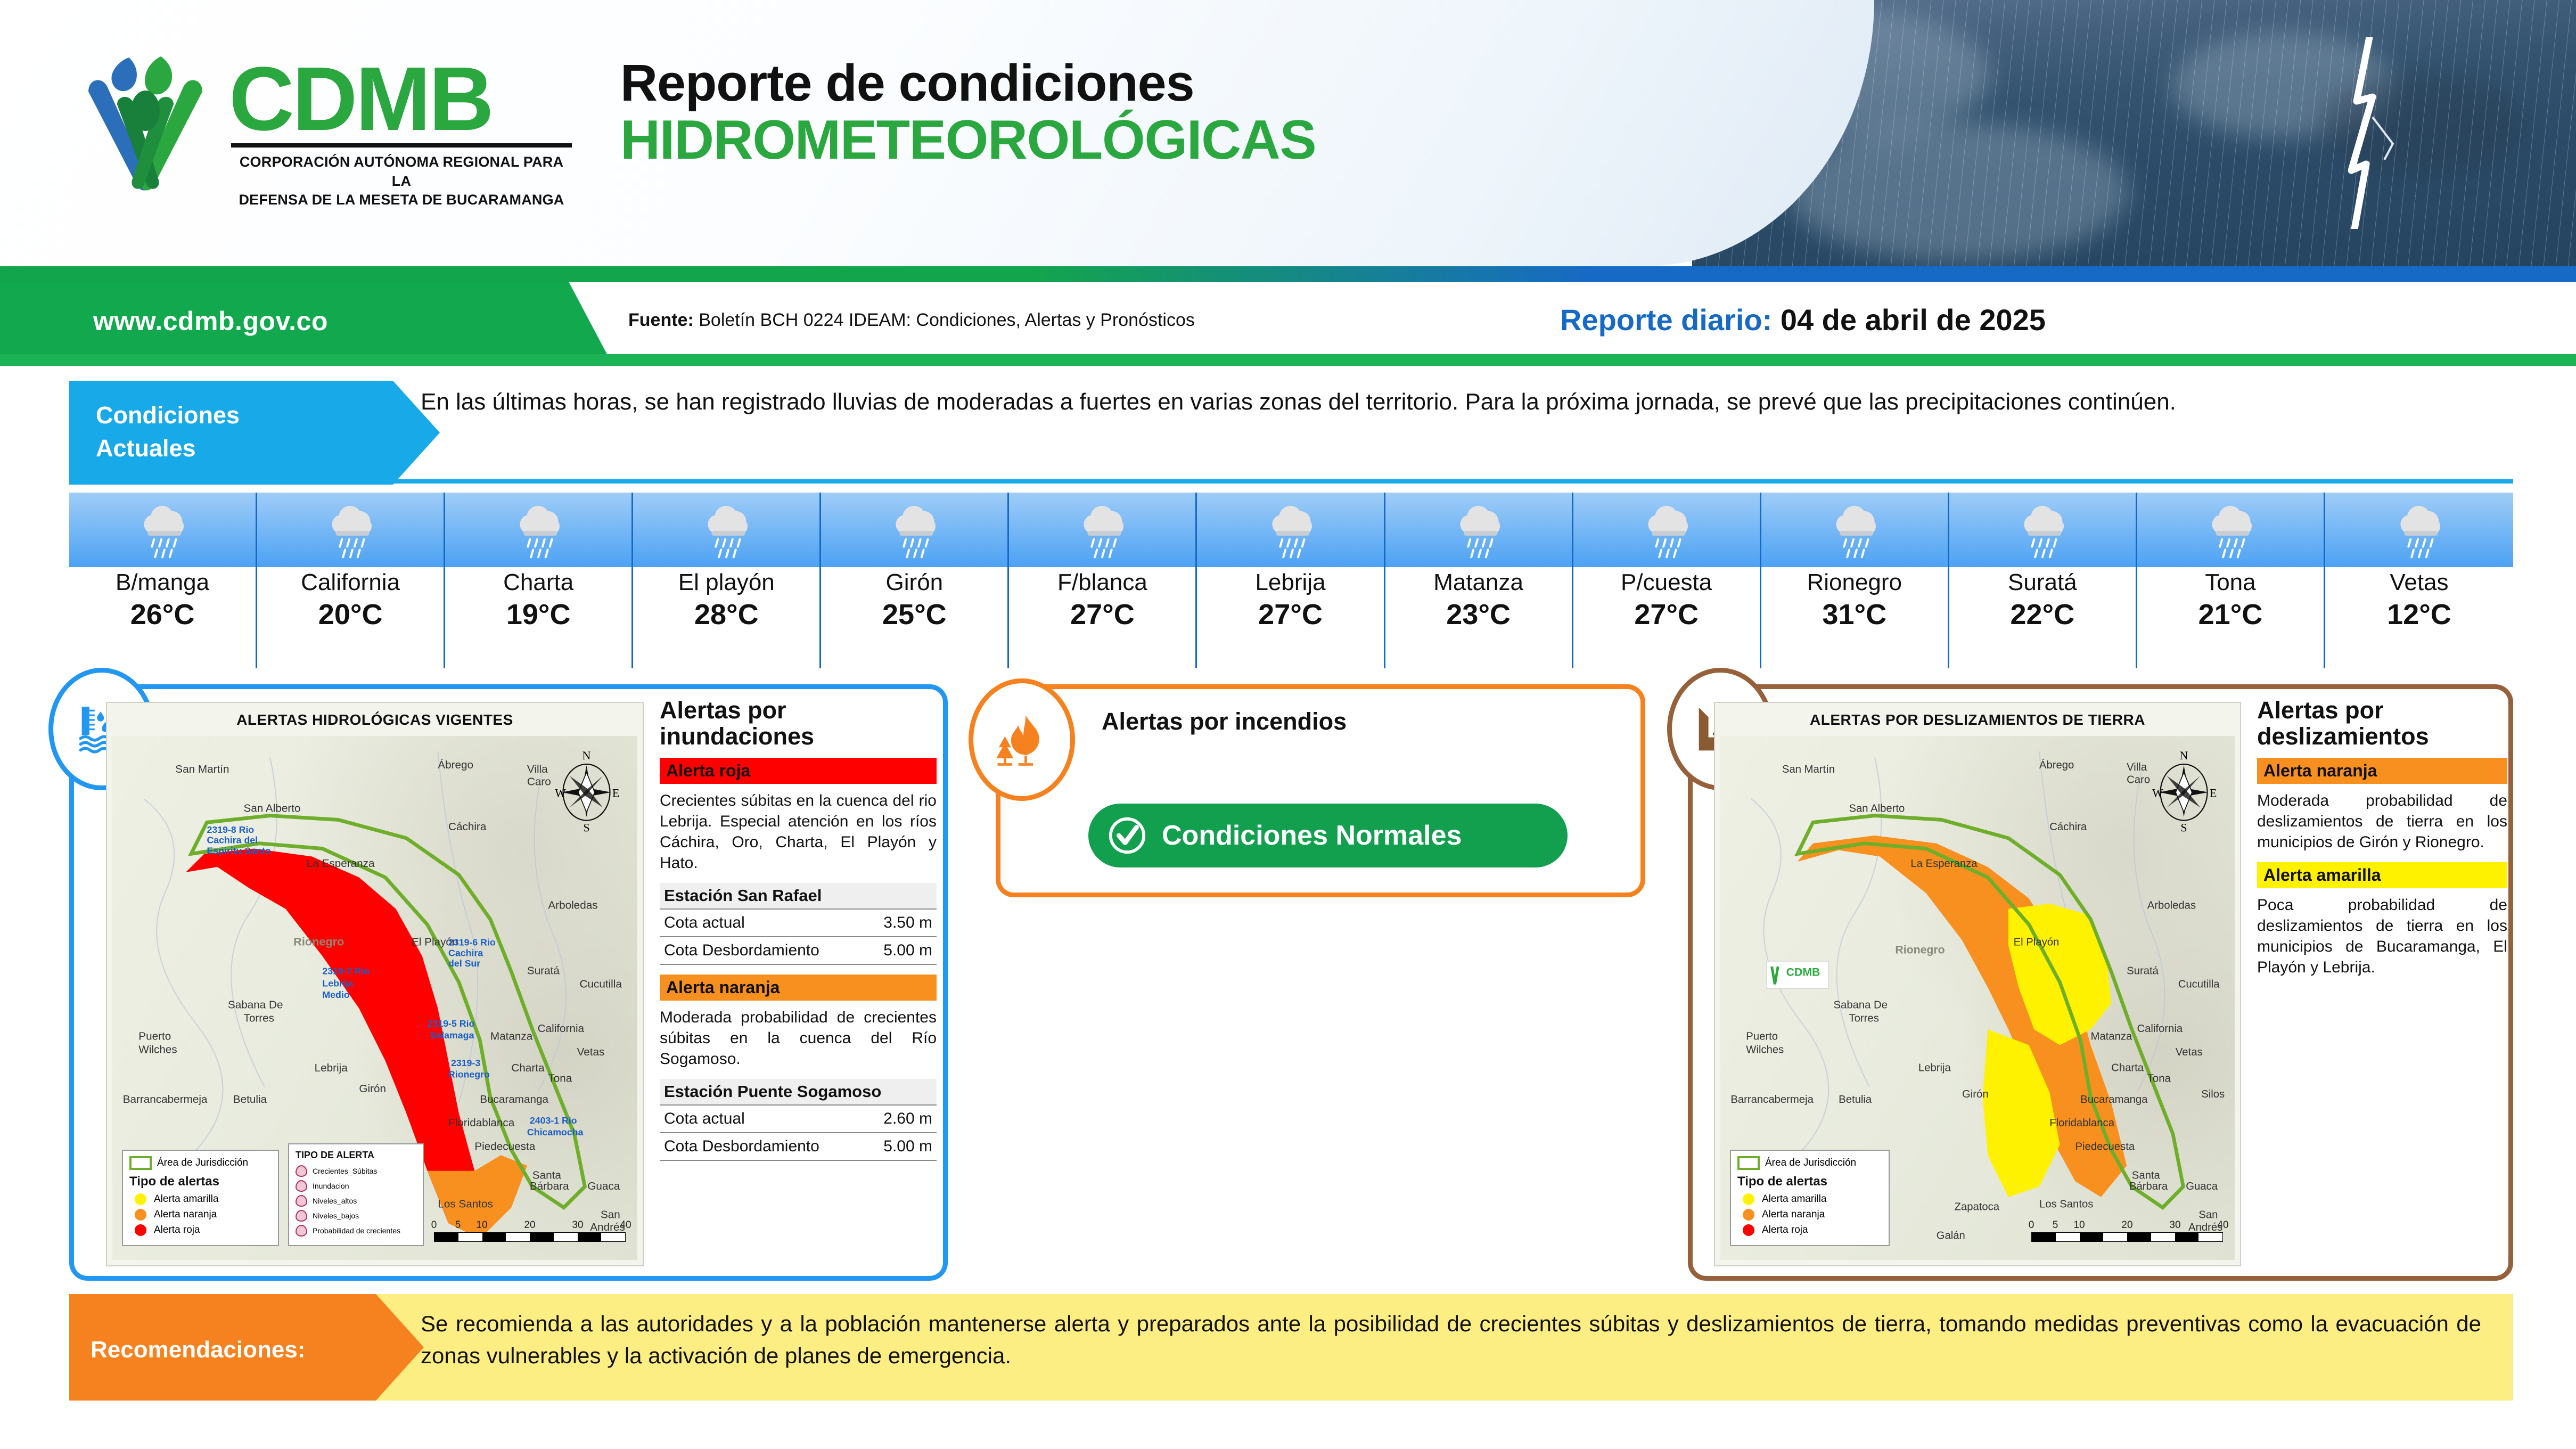  Describe the element at coordinates (1977, 1206) in the screenshot. I see `svg-text: Zapatoca` at that location.